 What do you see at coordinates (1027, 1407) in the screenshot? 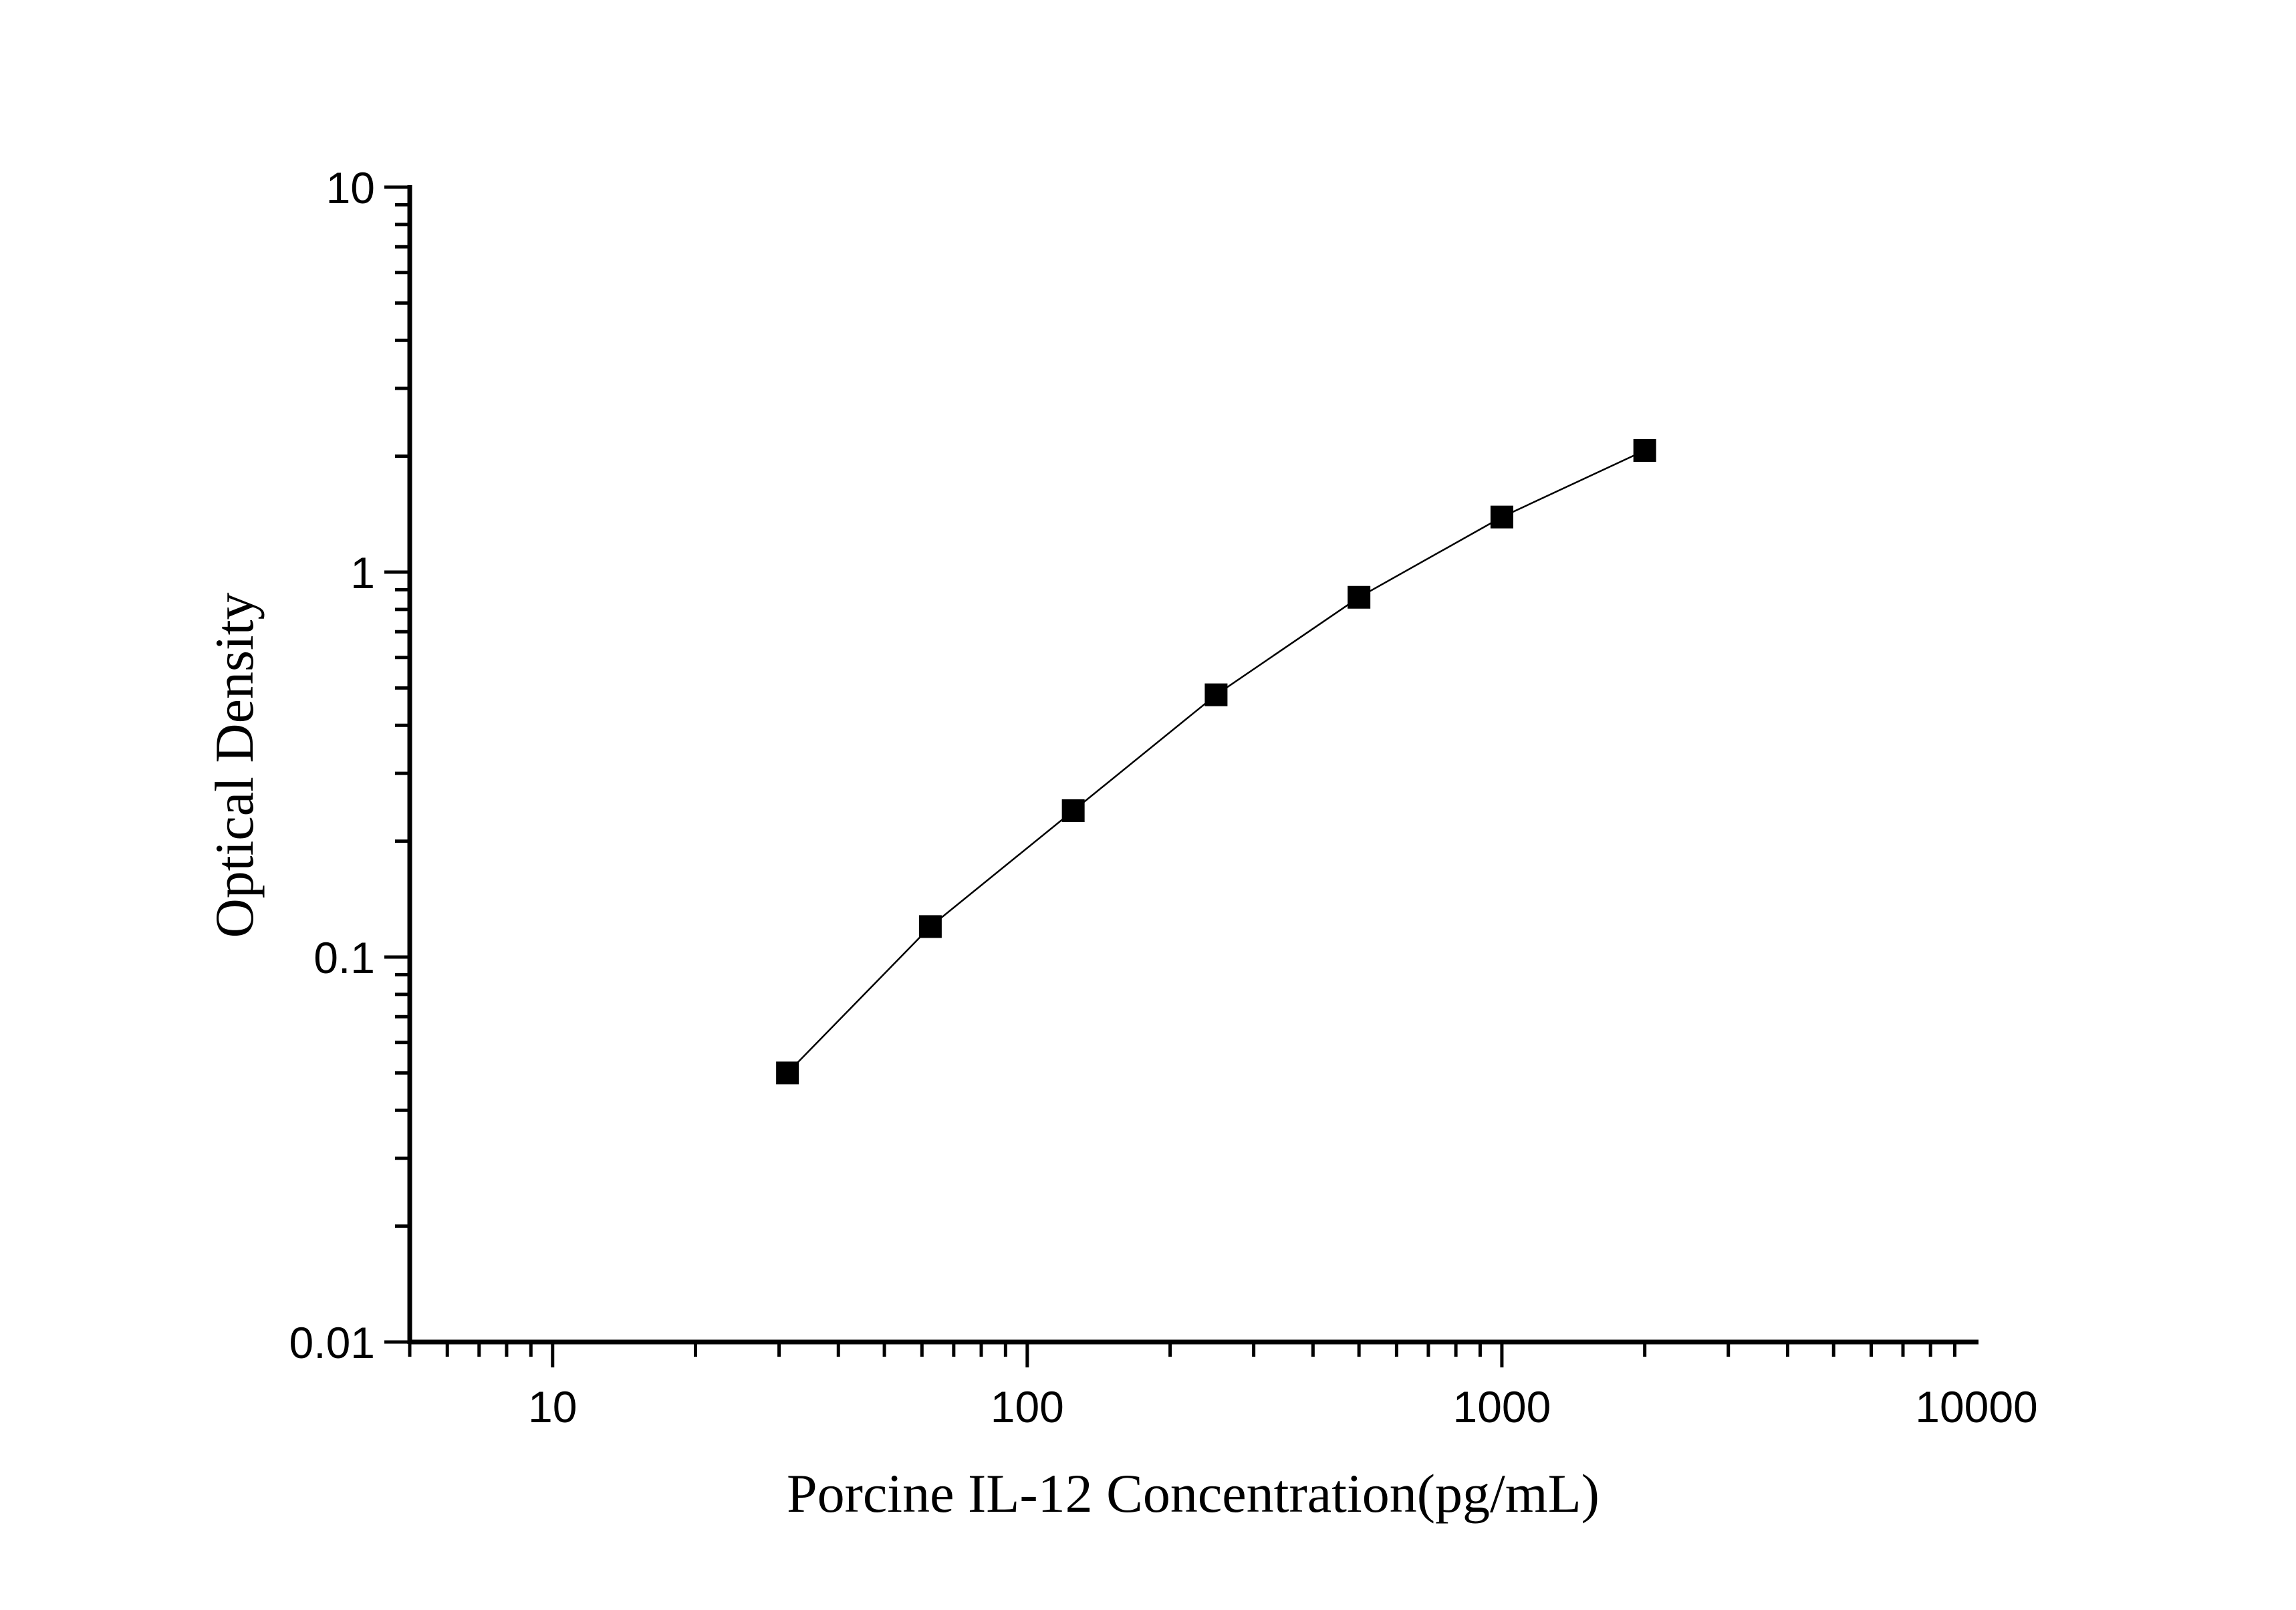
I see `x-tick-label: 100` at bounding box center [1027, 1407].